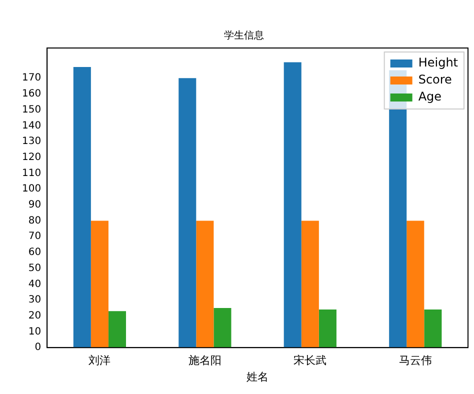  I want to click on legend-label: Score, so click(435, 79).